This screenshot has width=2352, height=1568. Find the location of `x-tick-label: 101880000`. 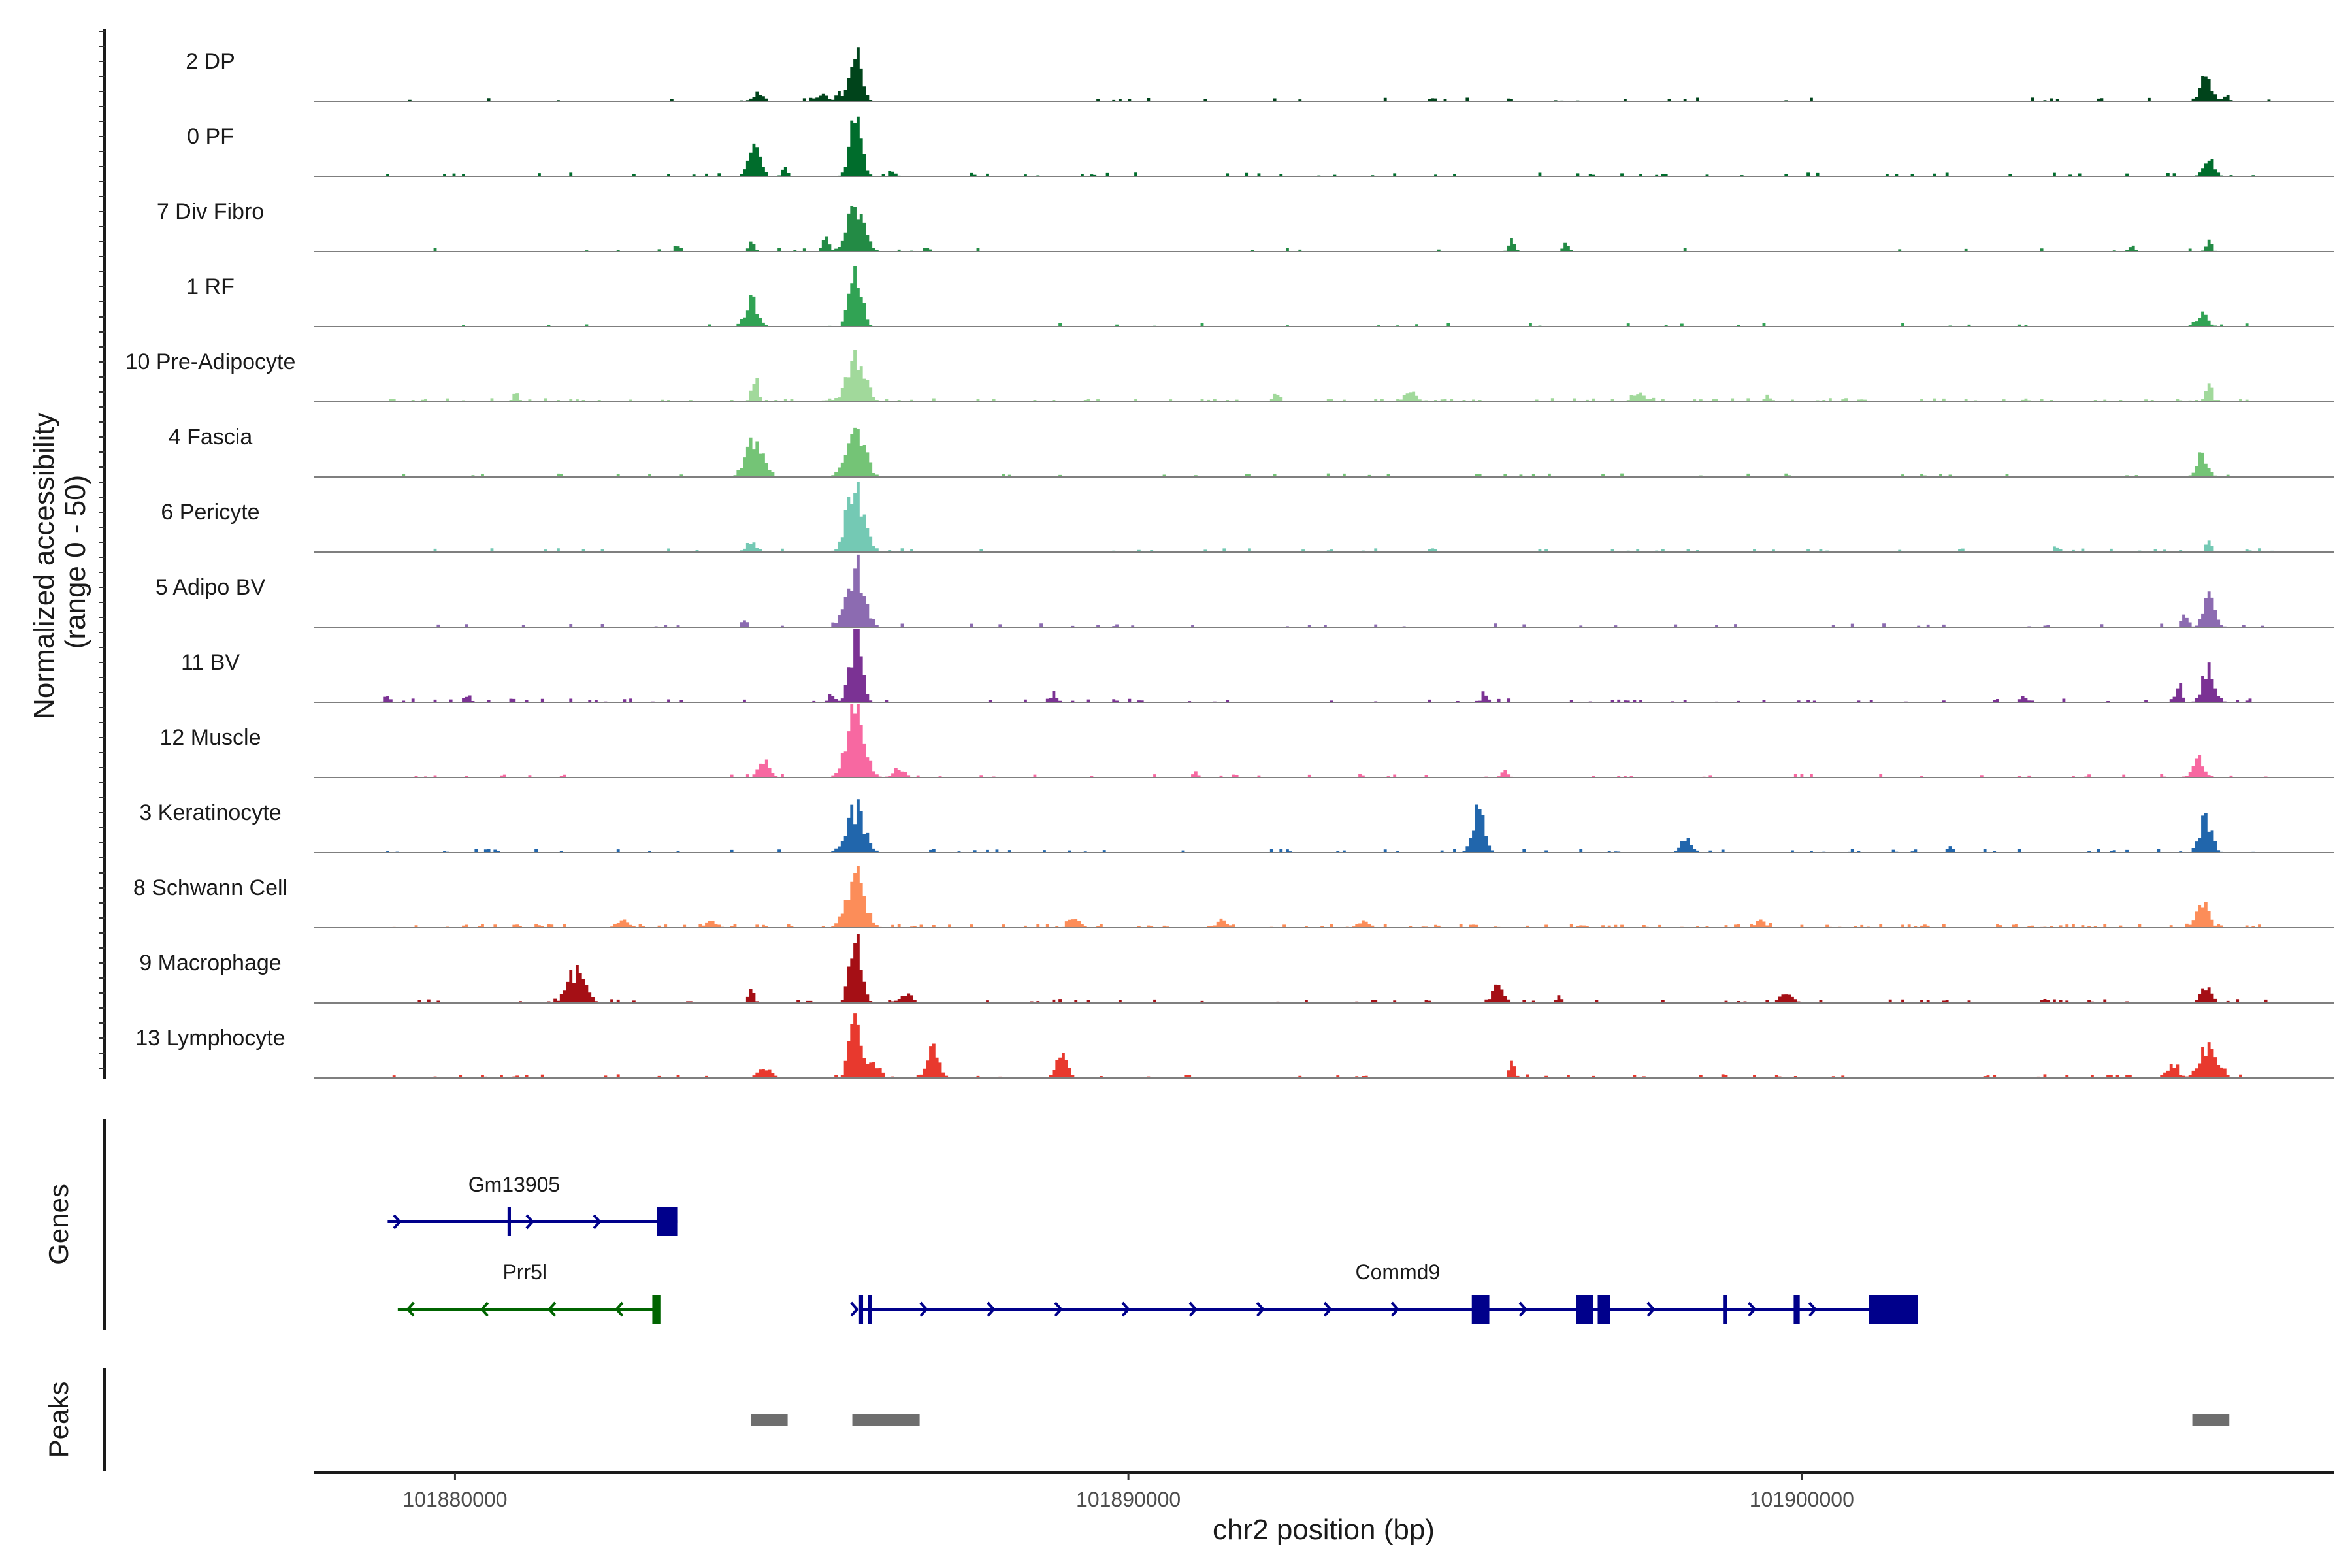

x-tick-label: 101880000 is located at coordinates (454, 1499).